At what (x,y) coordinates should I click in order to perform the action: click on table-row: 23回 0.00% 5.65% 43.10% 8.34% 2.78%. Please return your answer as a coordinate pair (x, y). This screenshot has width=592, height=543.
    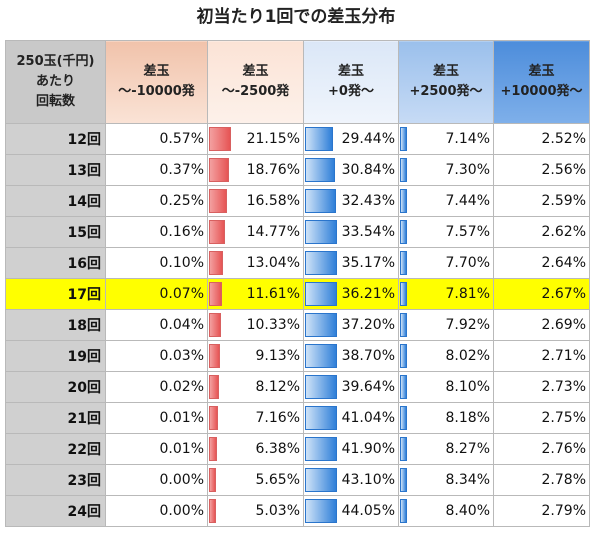
    Looking at the image, I should click on (297, 480).